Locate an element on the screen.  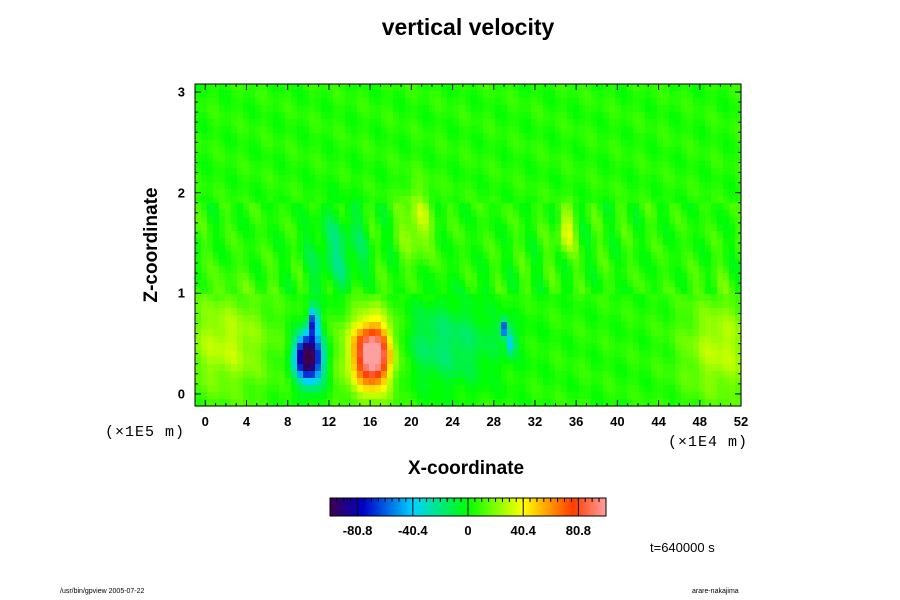
y-tick-label: 2 is located at coordinates (181, 193).